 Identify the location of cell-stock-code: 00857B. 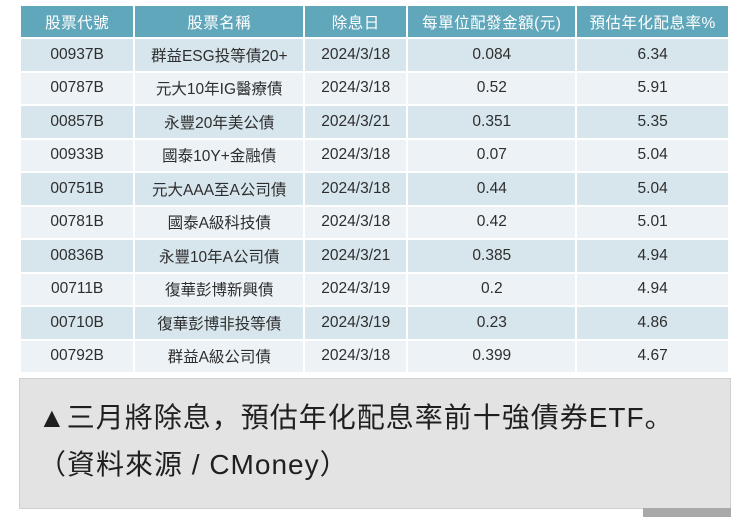
(77, 122).